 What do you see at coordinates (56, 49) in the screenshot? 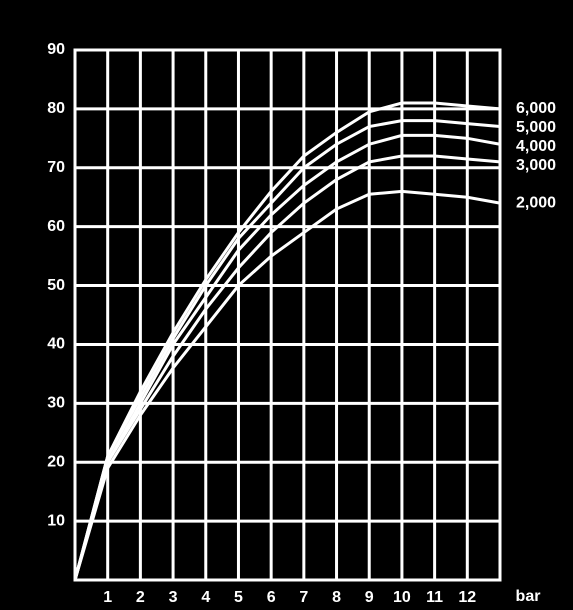
I see `y-tick-label: 90` at bounding box center [56, 49].